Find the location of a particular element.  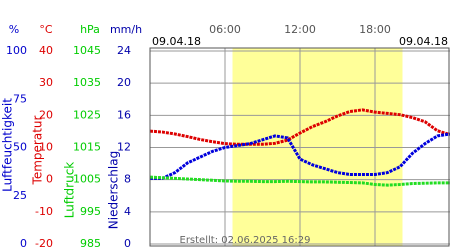

created-note: Erstellt: 02.06.2025 16:29 is located at coordinates (245, 240).